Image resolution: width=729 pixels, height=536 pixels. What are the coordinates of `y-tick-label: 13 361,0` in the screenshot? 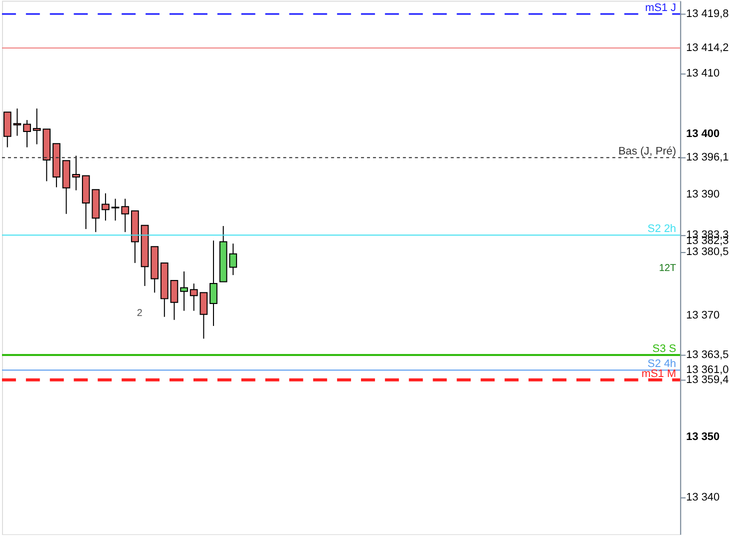 It's located at (707, 370).